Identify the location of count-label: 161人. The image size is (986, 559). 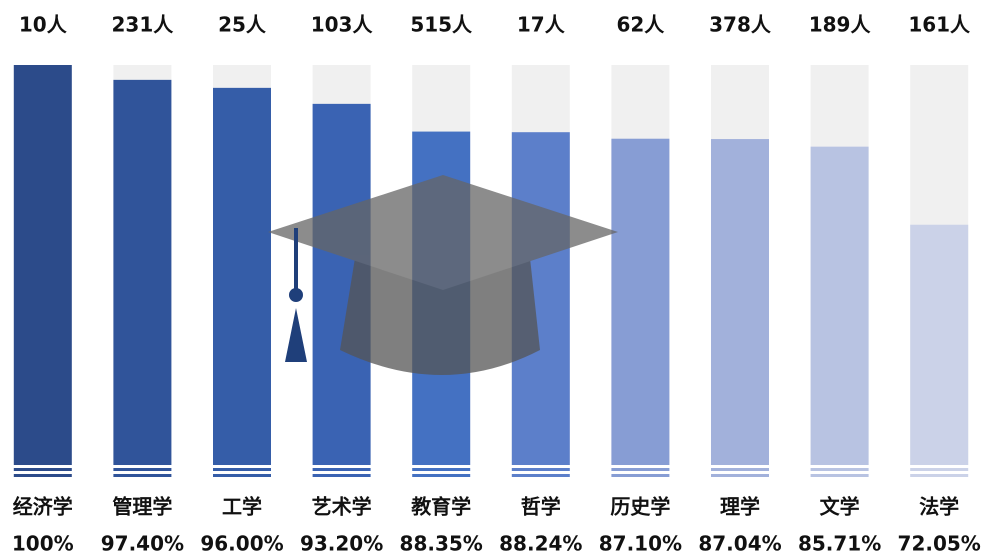
(939, 25).